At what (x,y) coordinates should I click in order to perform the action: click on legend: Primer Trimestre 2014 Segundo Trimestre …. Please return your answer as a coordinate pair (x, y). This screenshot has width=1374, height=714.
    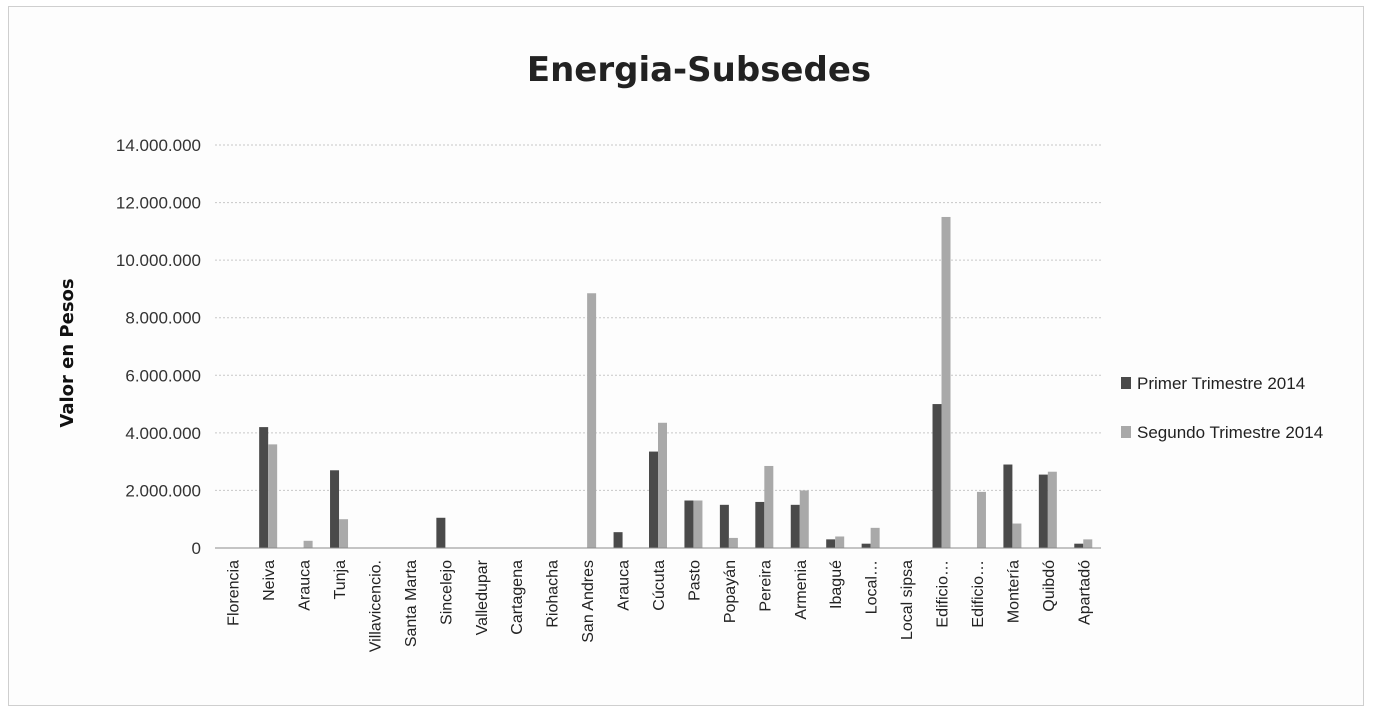
    Looking at the image, I should click on (1222, 408).